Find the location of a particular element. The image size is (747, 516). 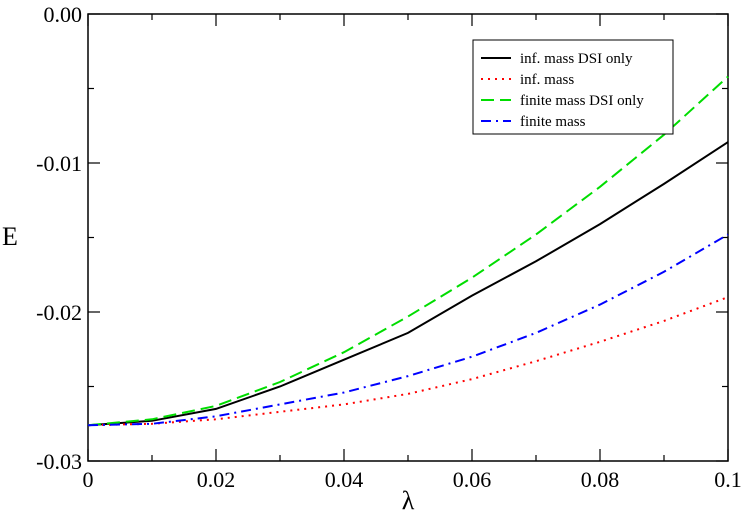

legend-label: finite mass is located at coordinates (553, 122).